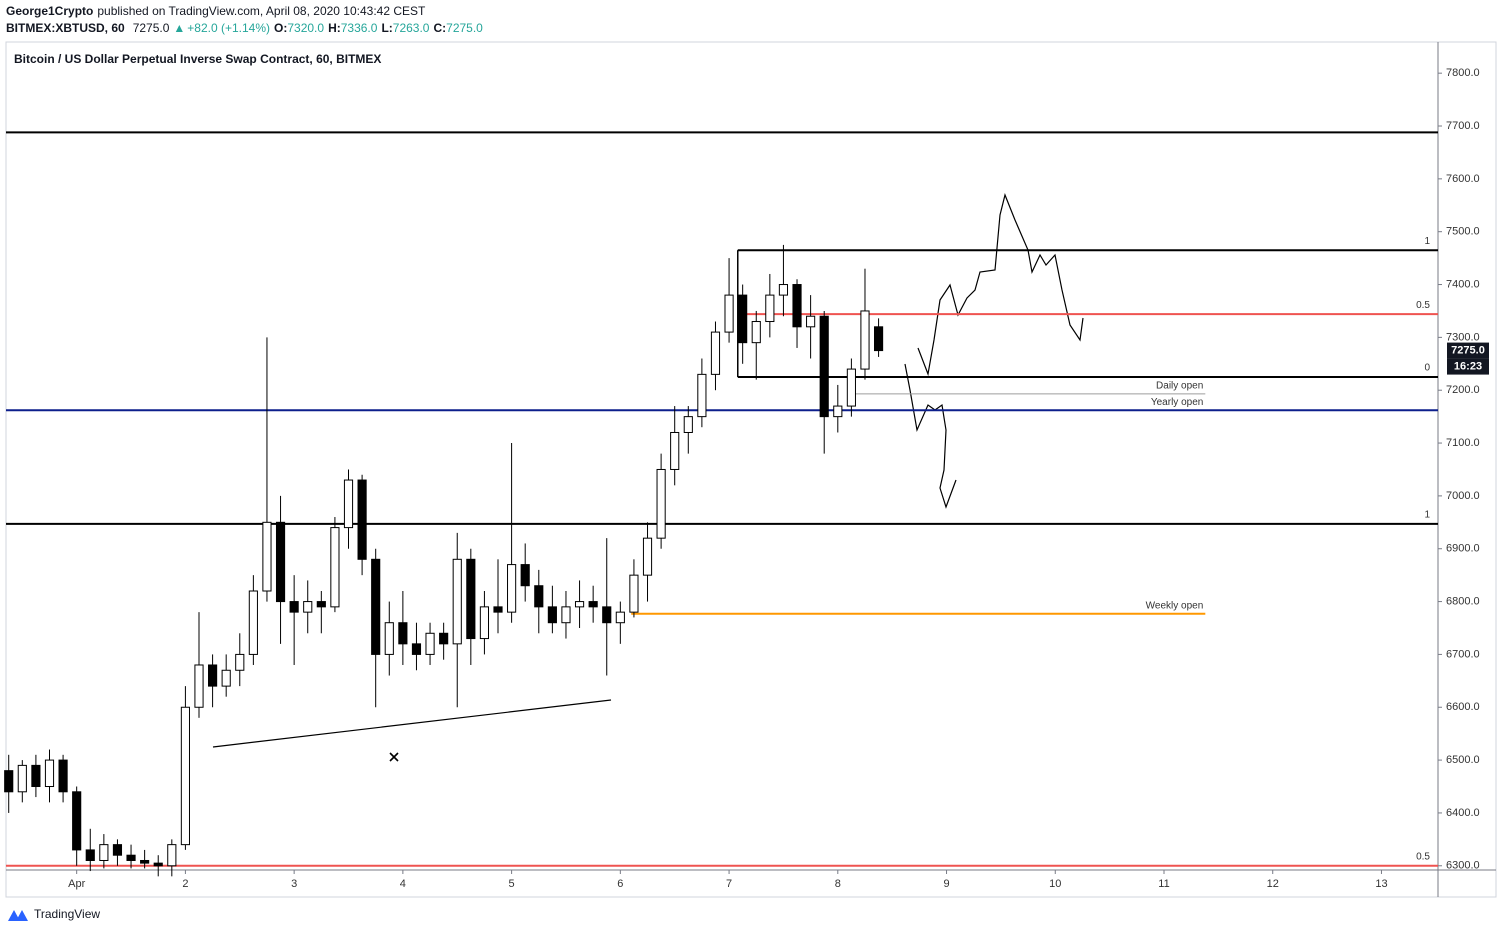 Image resolution: width=1502 pixels, height=934 pixels. I want to click on level-label: 0.5, so click(1423, 856).